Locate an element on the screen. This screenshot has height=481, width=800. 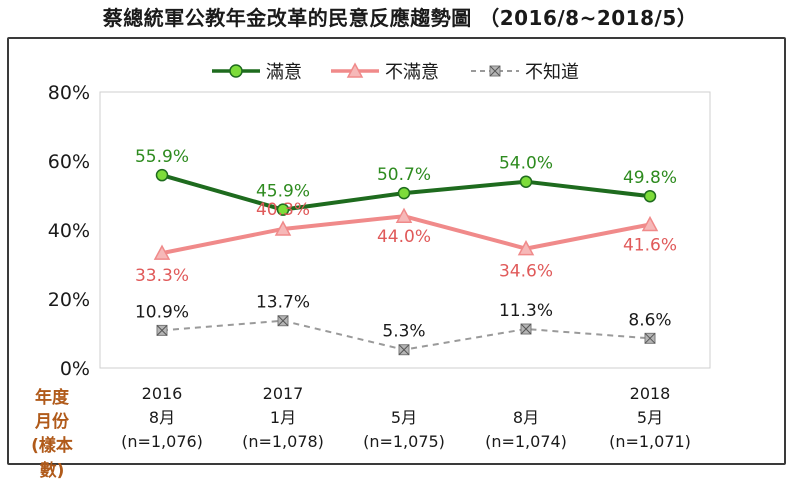
data-label: 11.3% is located at coordinates (526, 311).